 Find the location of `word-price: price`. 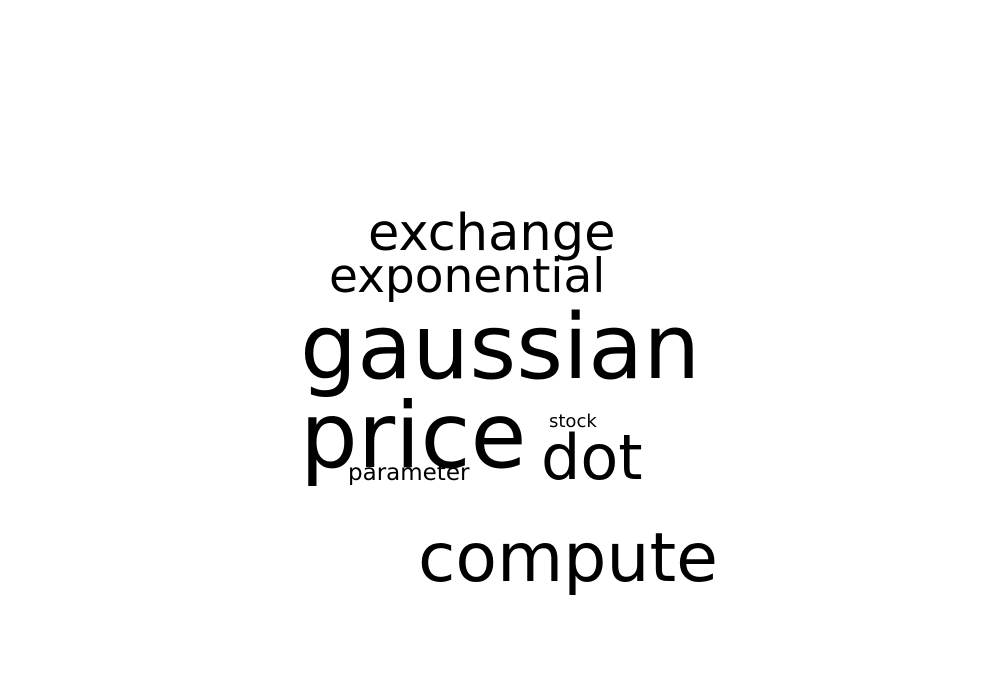

word-price: price is located at coordinates (413, 436).